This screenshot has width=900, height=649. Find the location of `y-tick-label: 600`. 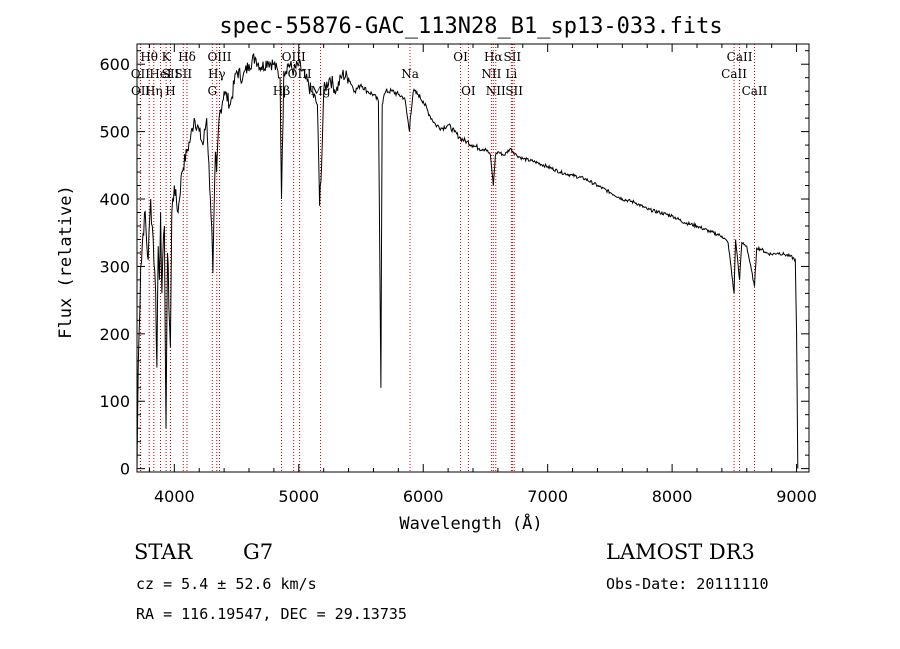

y-tick-label: 600 is located at coordinates (114, 64).